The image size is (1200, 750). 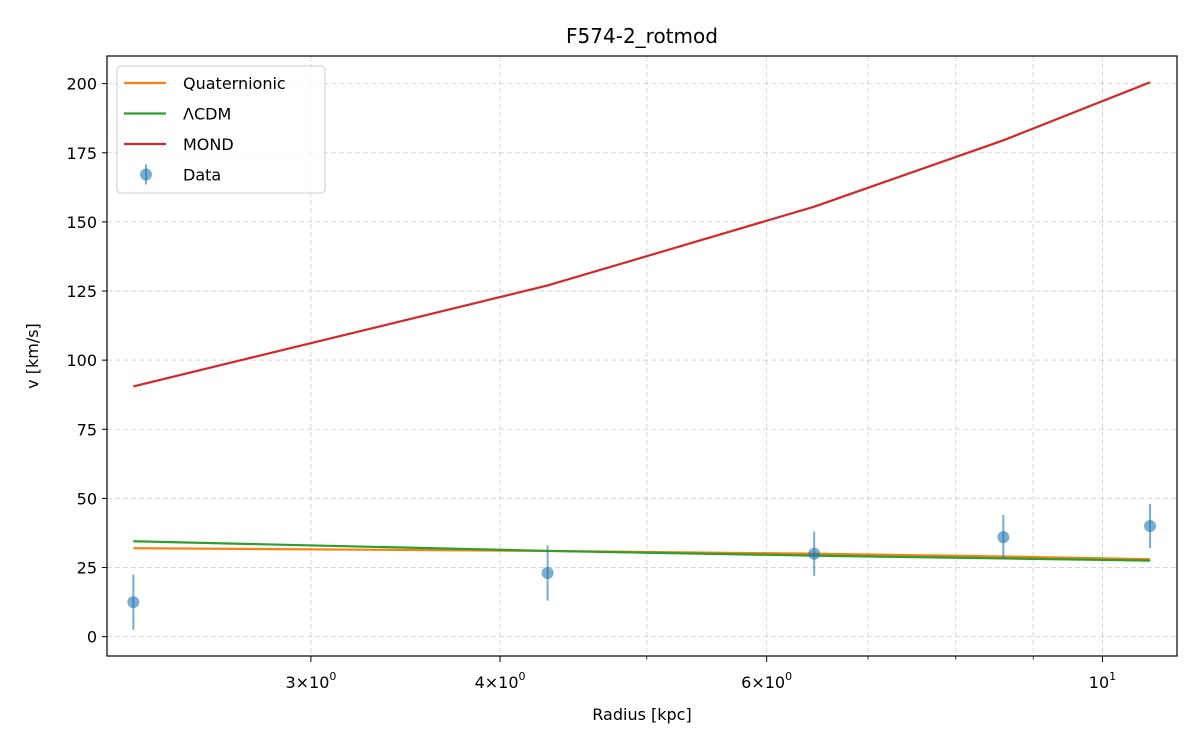 I want to click on x-tick-base: 3×10, so click(x=307, y=682).